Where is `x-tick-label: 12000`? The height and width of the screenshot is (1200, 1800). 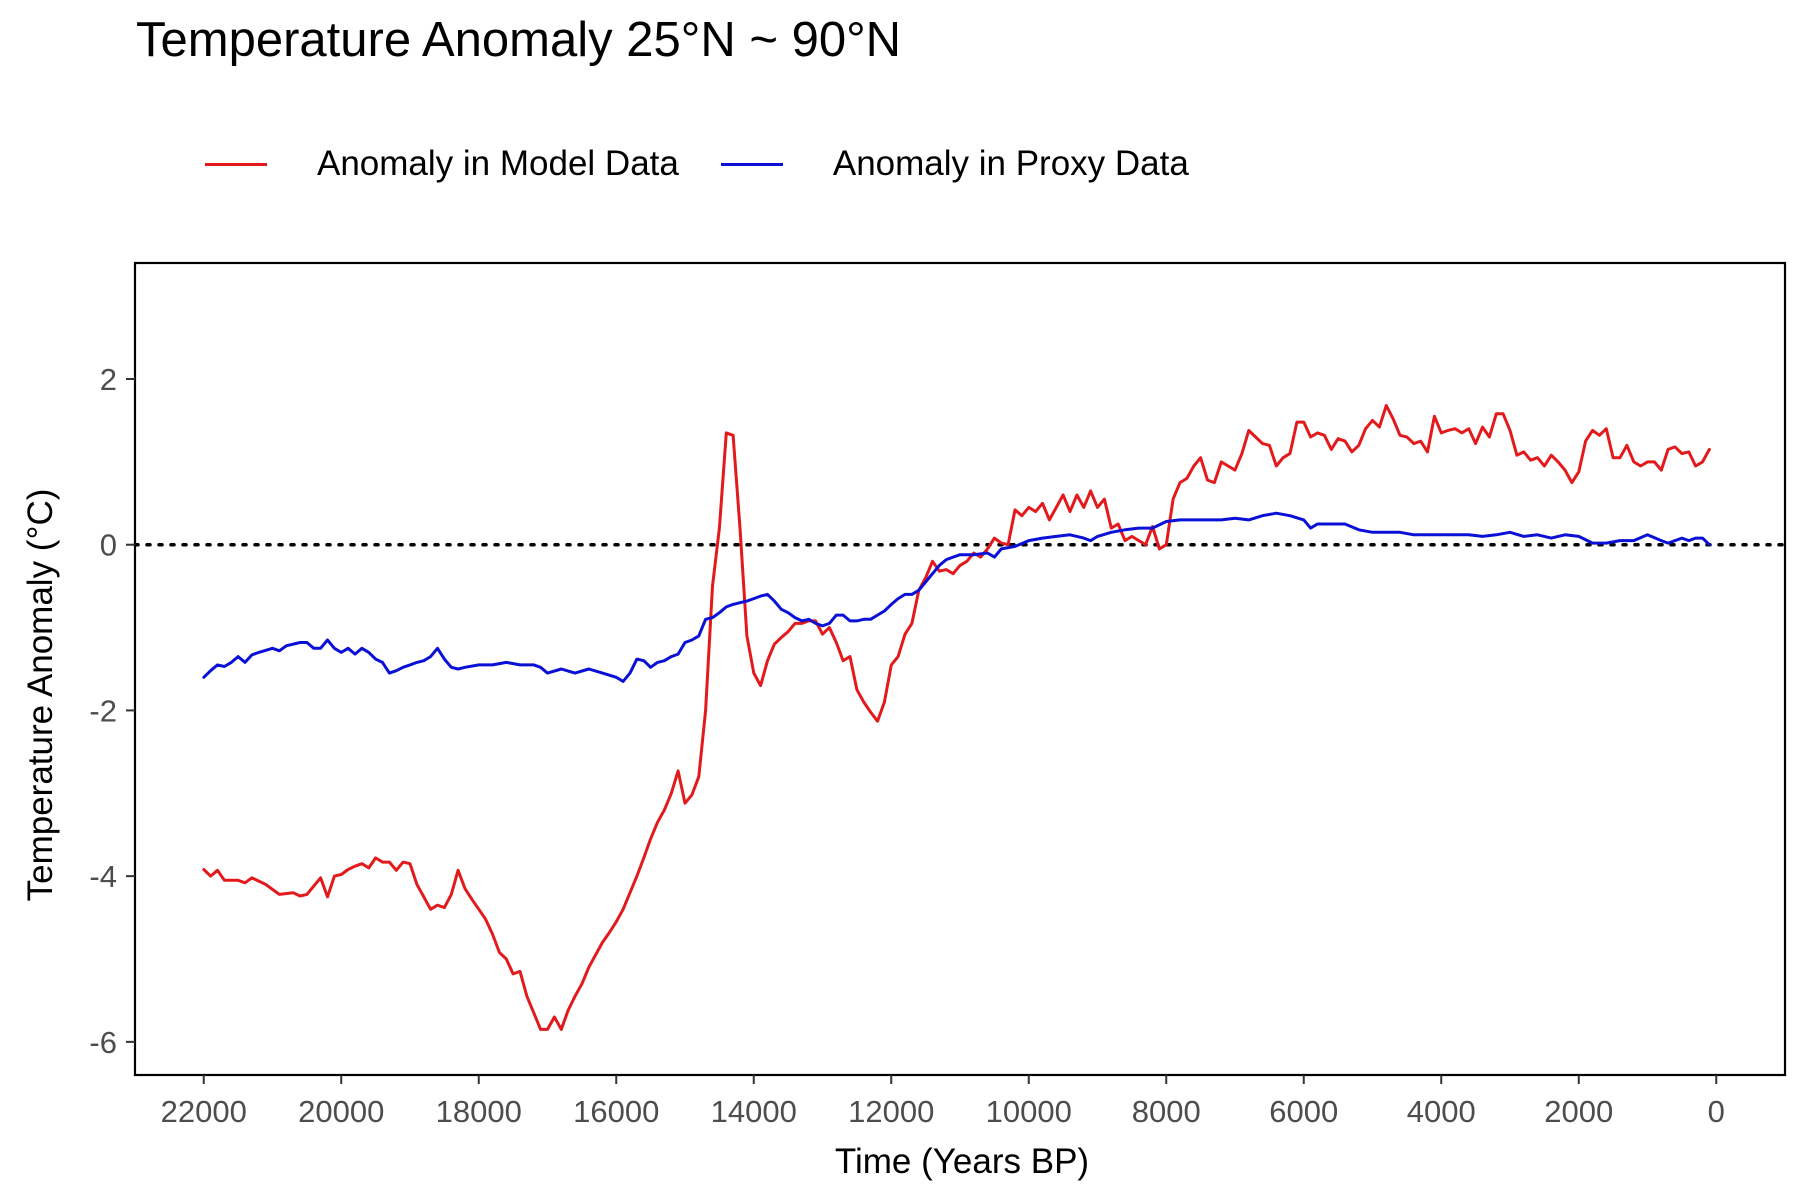
x-tick-label: 12000 is located at coordinates (891, 1111).